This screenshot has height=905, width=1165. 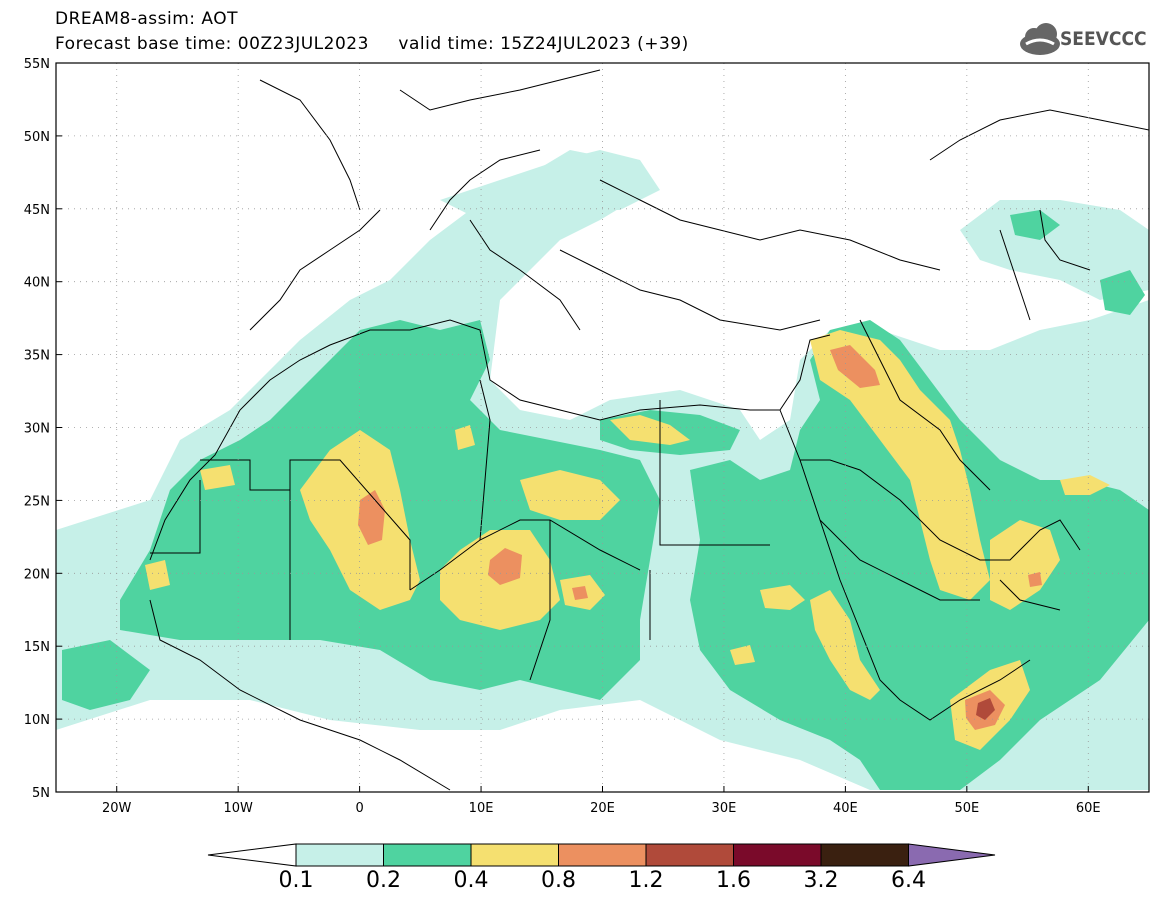 I want to click on colorbar-label: 3.2, so click(x=821, y=880).